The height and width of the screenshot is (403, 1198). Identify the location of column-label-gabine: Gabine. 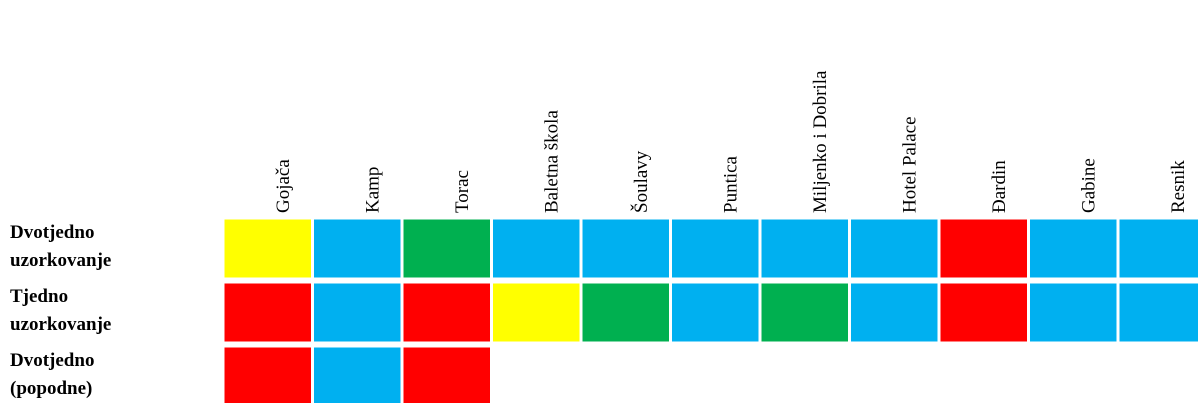
(1089, 185).